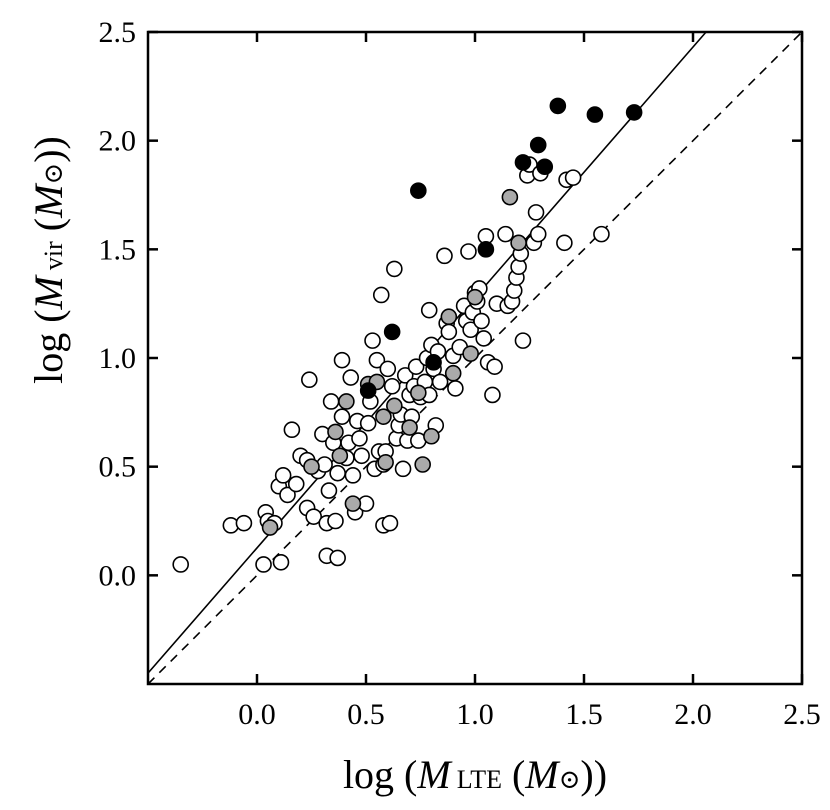 The width and height of the screenshot is (830, 810). What do you see at coordinates (118, 575) in the screenshot?
I see `y-tick-label: 0.0` at bounding box center [118, 575].